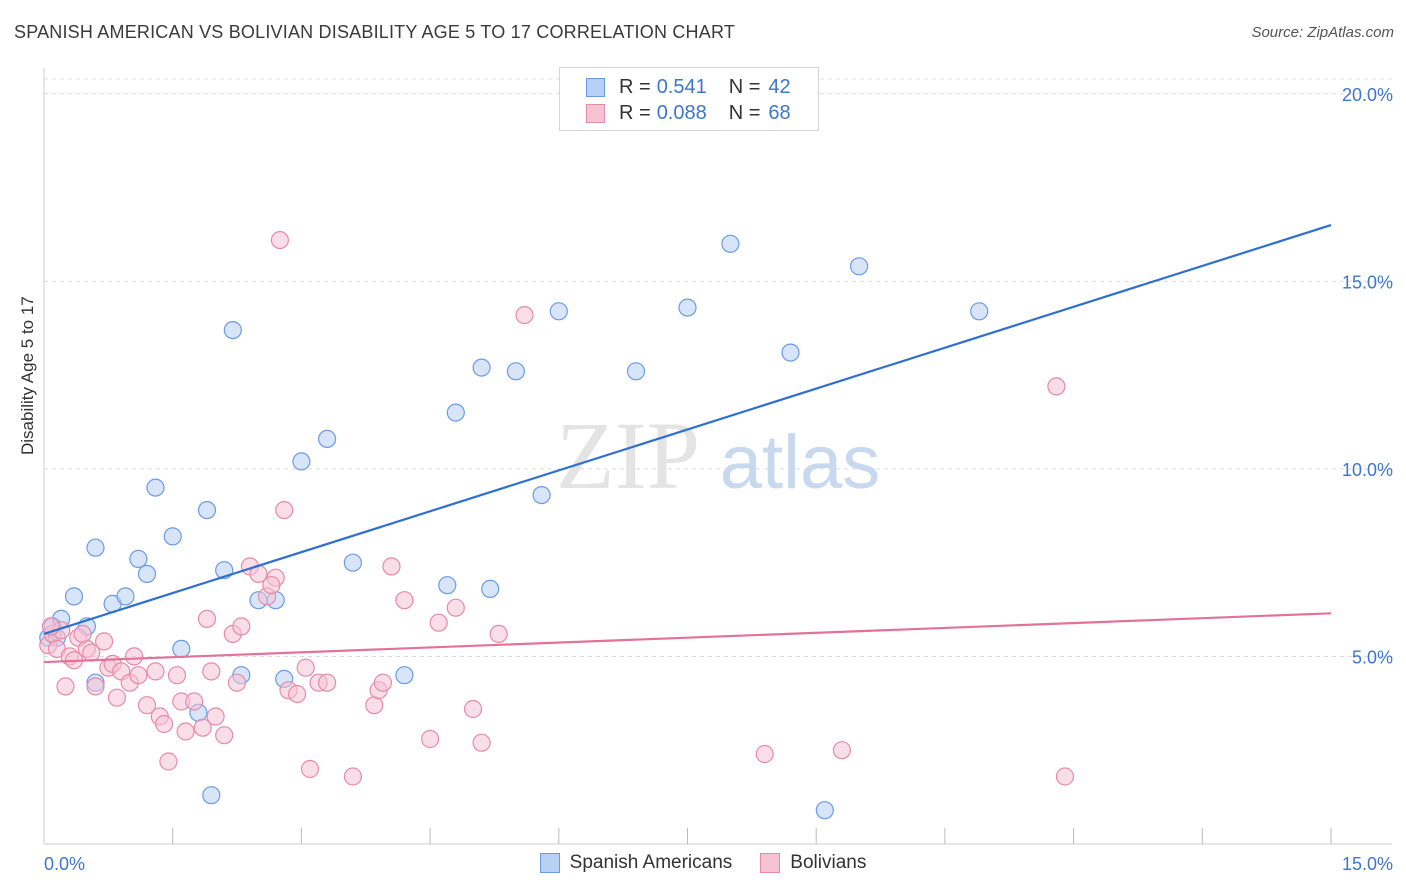 This screenshot has width=1406, height=892. What do you see at coordinates (651, 862) in the screenshot?
I see `series-legend-label: Spanish Americans` at bounding box center [651, 862].